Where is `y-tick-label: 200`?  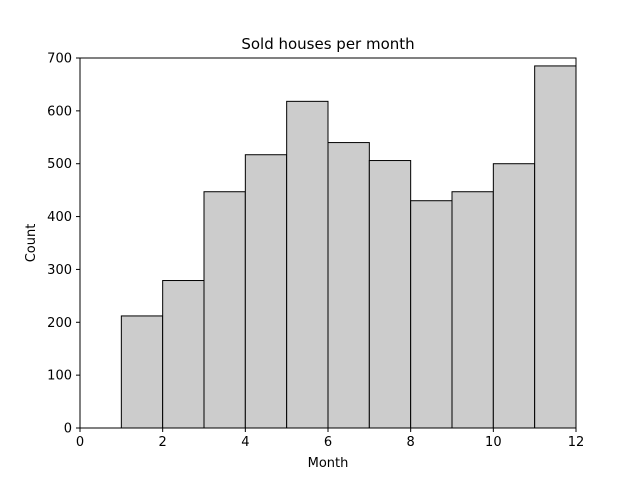 y-tick-label: 200 is located at coordinates (59, 323).